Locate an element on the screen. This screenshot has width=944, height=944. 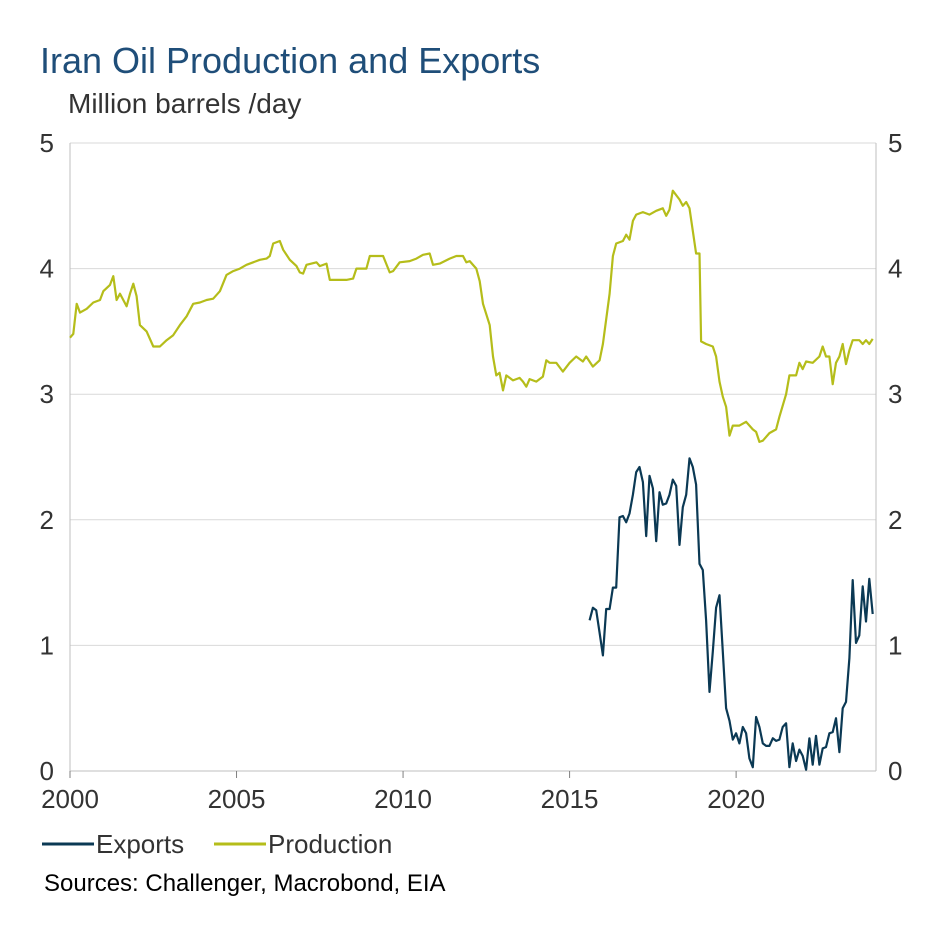
x-tick-2015: 2015 is located at coordinates (570, 799).